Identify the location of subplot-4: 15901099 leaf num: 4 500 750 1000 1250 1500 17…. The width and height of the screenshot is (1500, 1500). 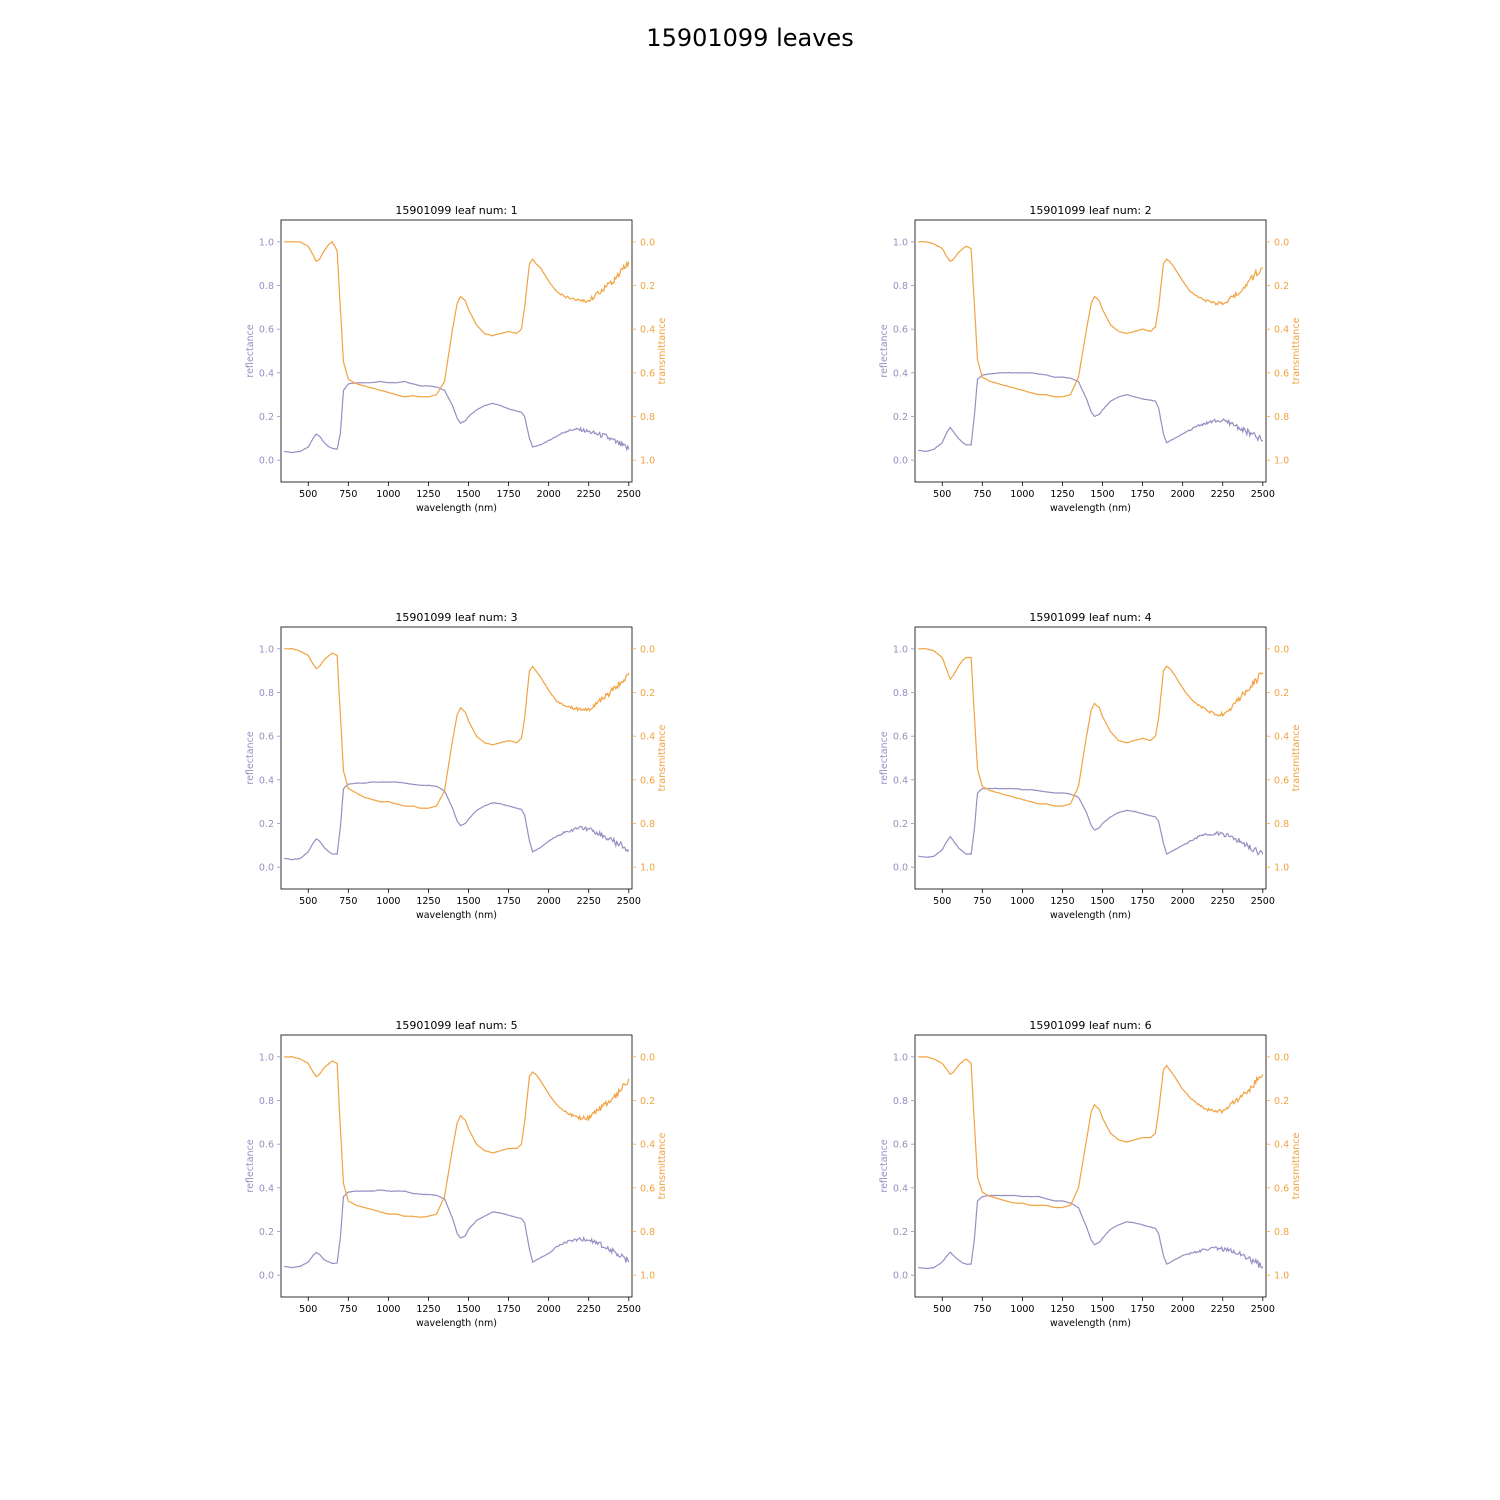
(1090, 766).